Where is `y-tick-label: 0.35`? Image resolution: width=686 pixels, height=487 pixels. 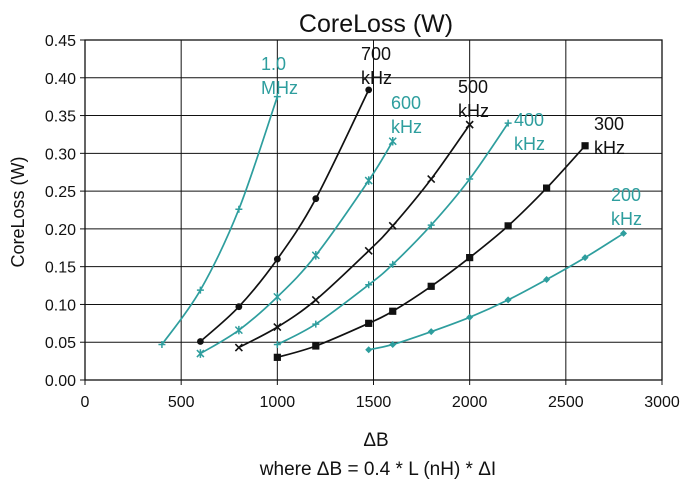 y-tick-label: 0.35 is located at coordinates (60, 117).